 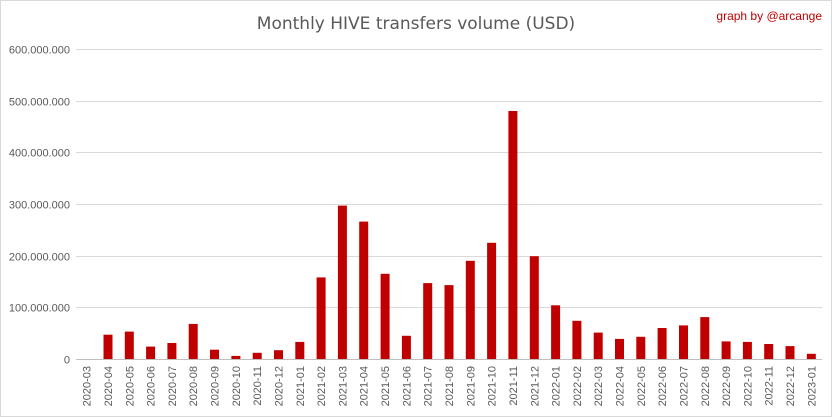 What do you see at coordinates (39, 258) in the screenshot?
I see `y-tick-label: 200.000.000` at bounding box center [39, 258].